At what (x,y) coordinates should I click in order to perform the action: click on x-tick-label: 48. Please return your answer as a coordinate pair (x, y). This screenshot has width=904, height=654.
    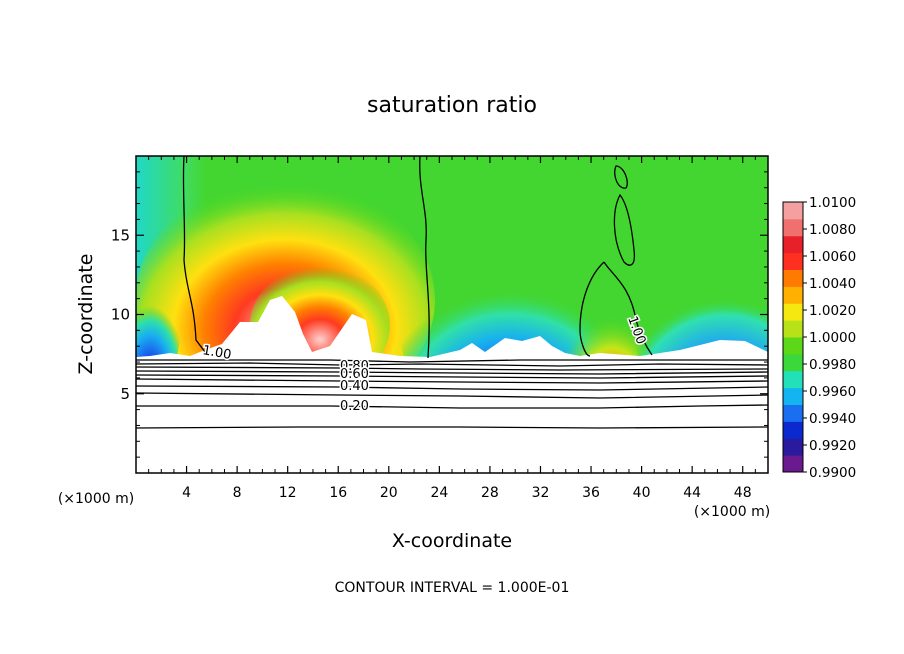
    Looking at the image, I should click on (743, 493).